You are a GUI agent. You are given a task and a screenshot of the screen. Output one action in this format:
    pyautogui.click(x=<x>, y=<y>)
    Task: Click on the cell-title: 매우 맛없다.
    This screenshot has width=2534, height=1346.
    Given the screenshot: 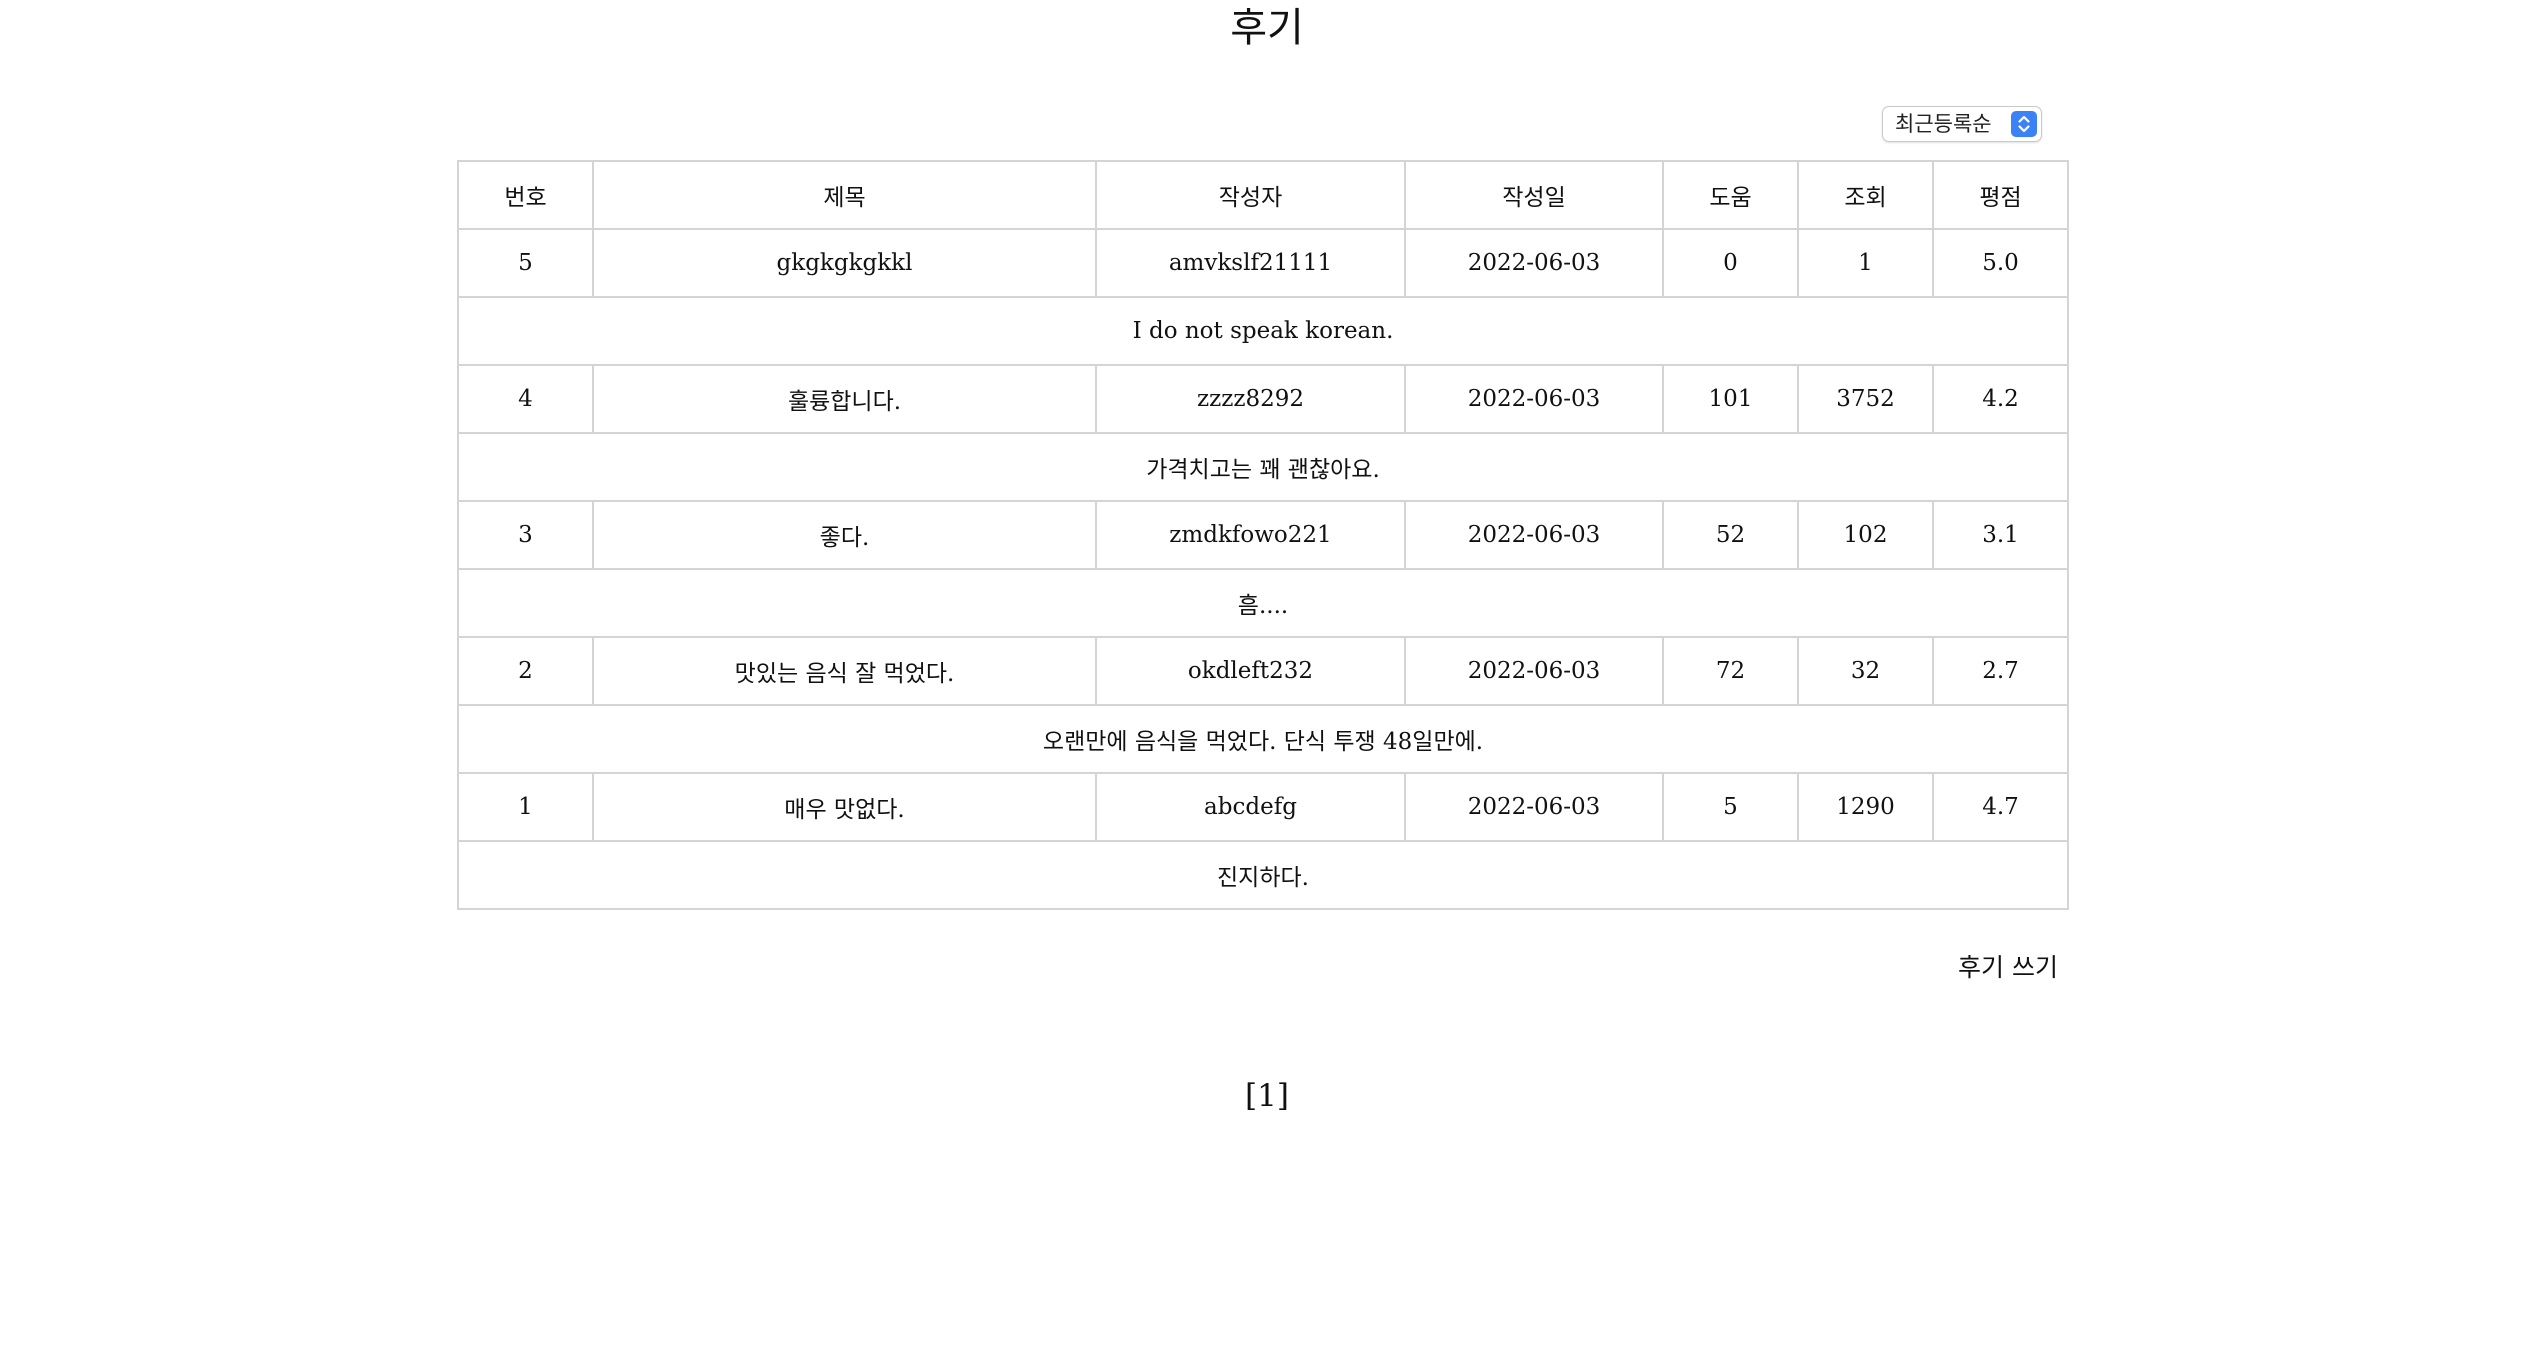 What is the action you would take?
    pyautogui.click(x=844, y=807)
    